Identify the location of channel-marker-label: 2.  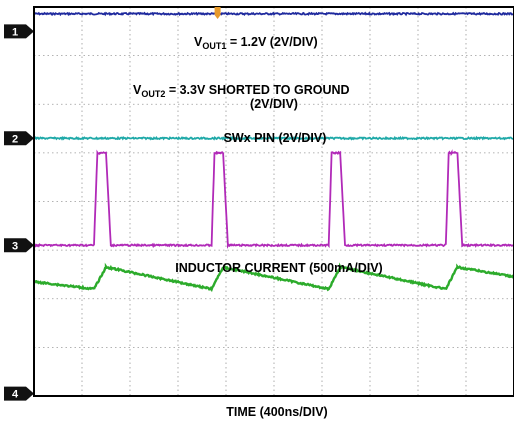
(15, 139).